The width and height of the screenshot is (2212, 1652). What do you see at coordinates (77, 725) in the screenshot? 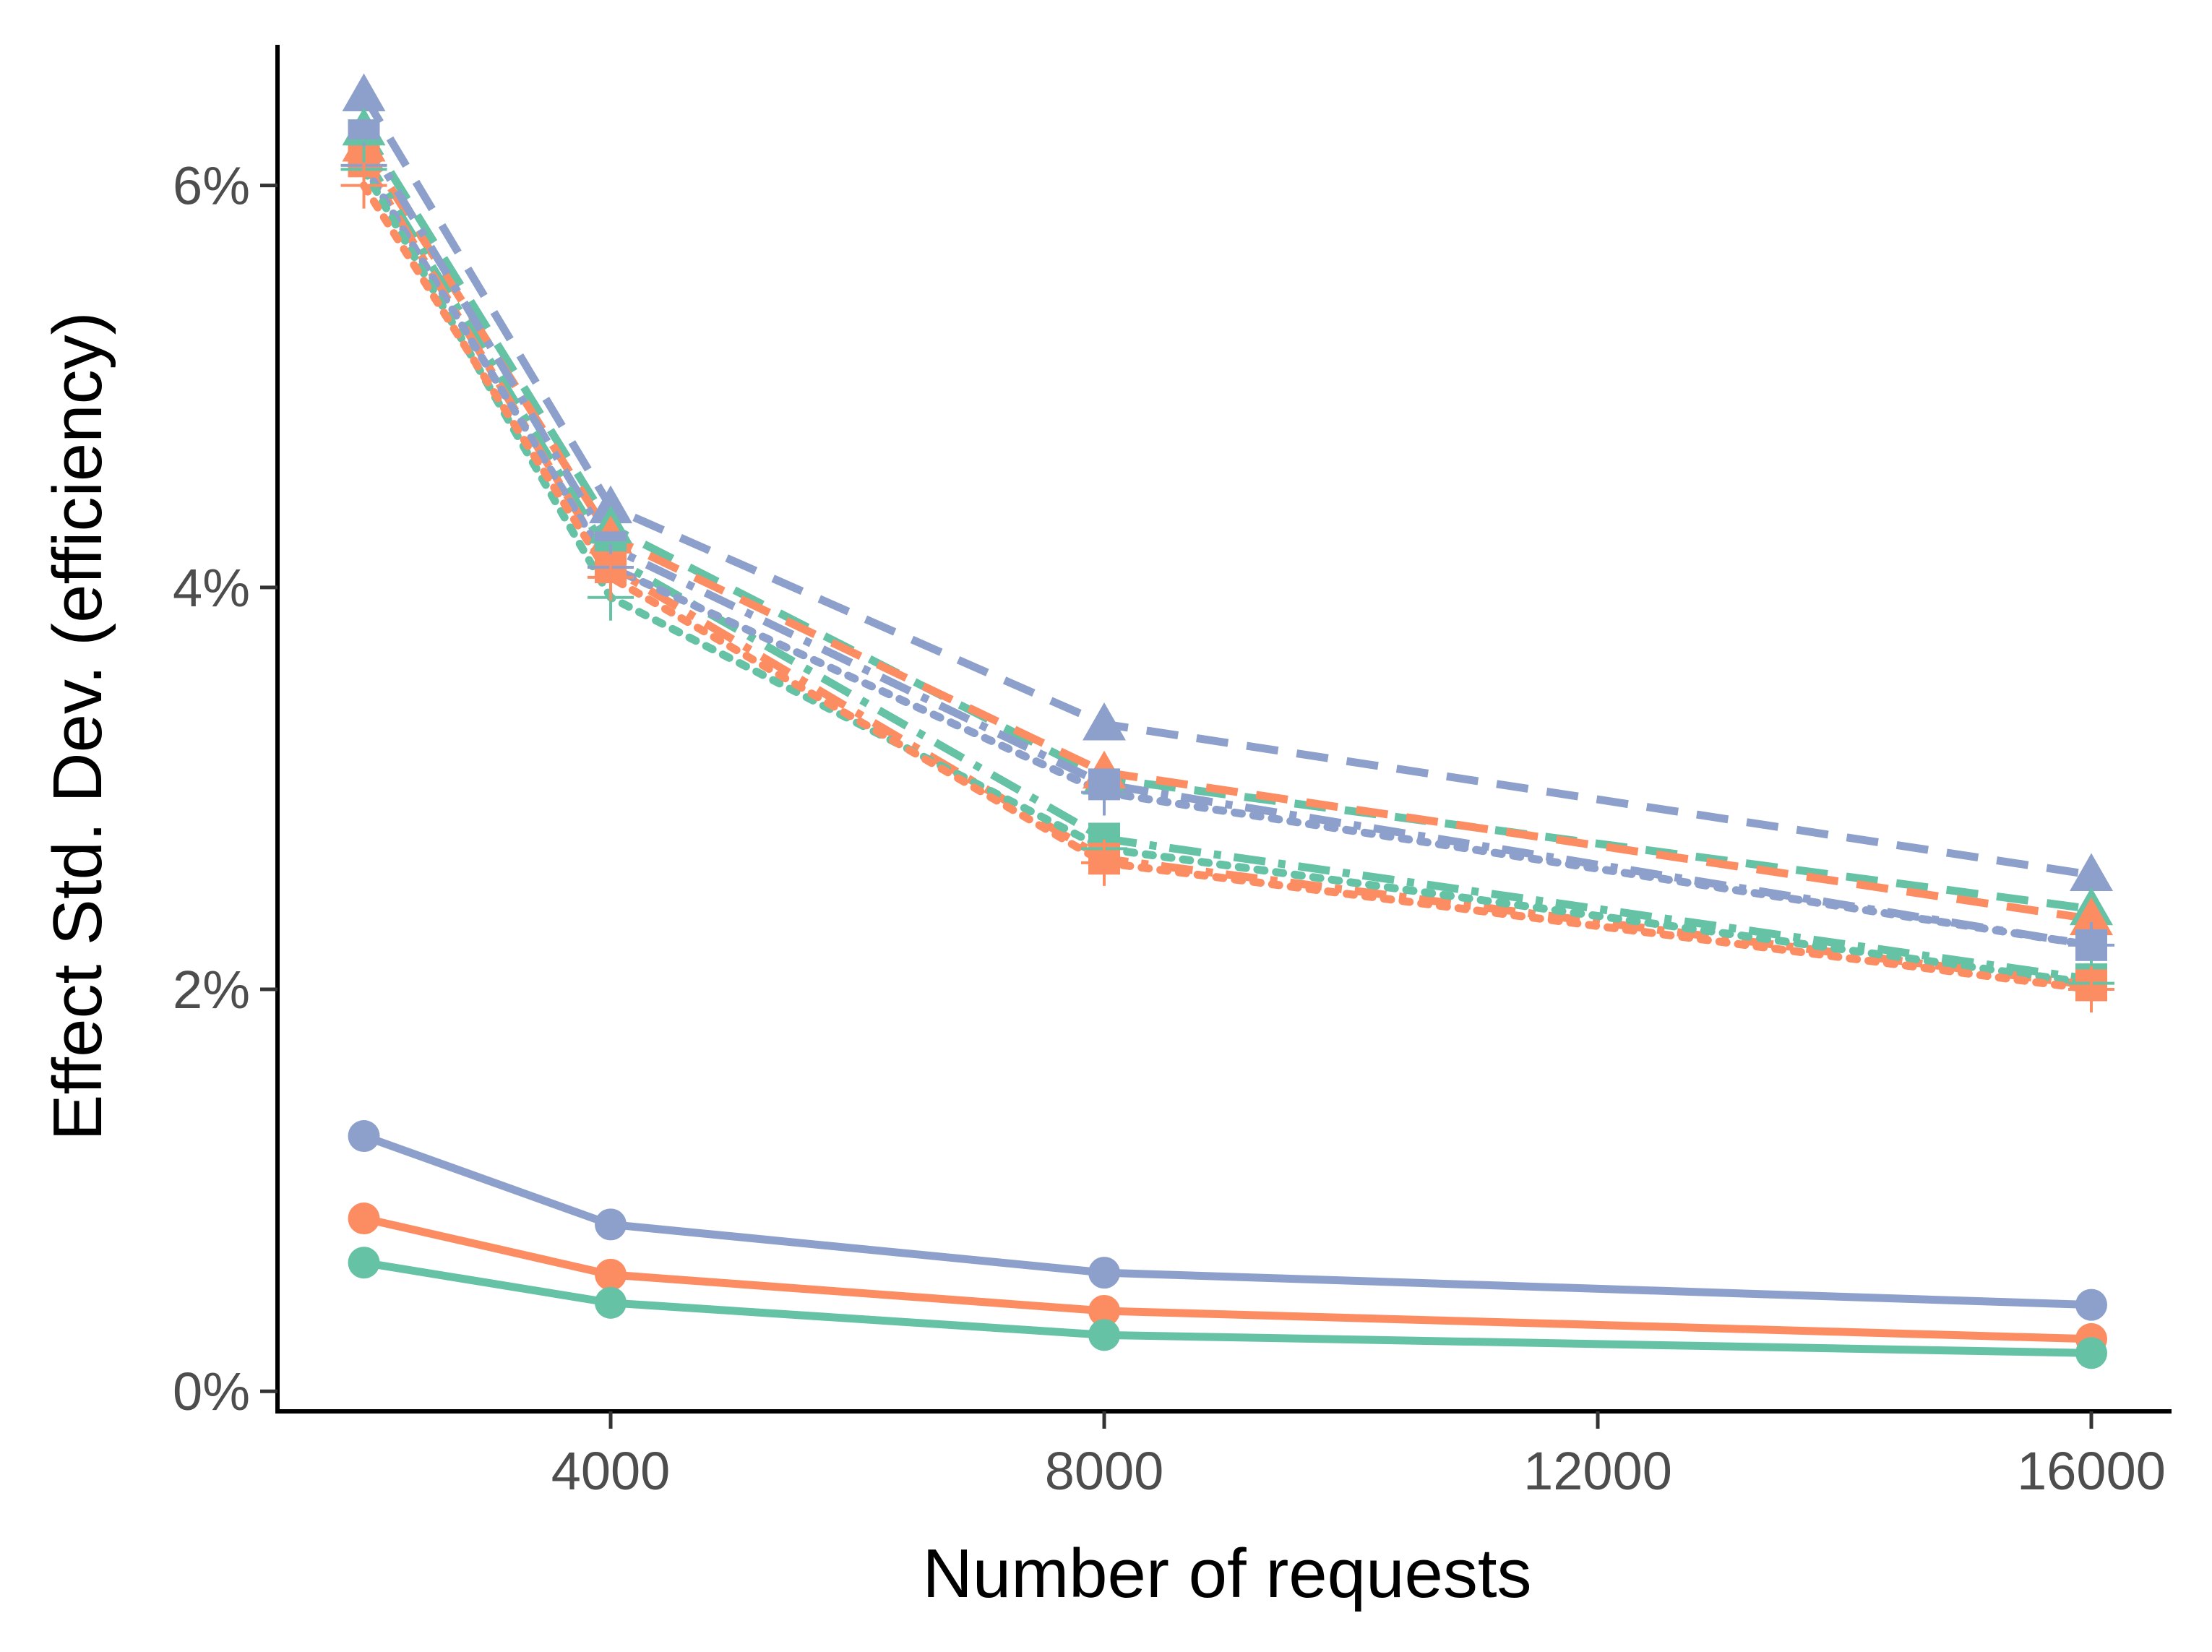
I see `y-axis-title: Effect Std. Dev. (efficiency)` at bounding box center [77, 725].